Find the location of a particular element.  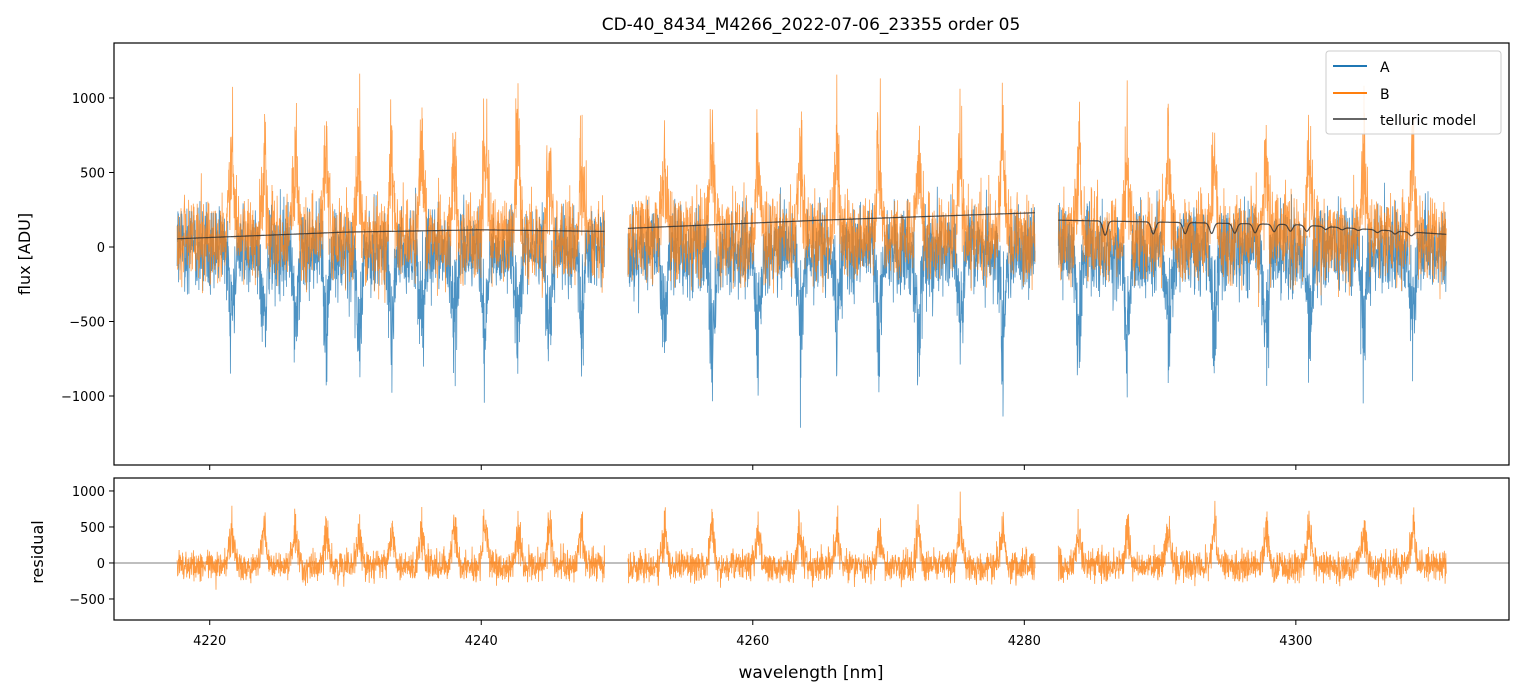

x-tick-label: 4300 is located at coordinates (1295, 641).